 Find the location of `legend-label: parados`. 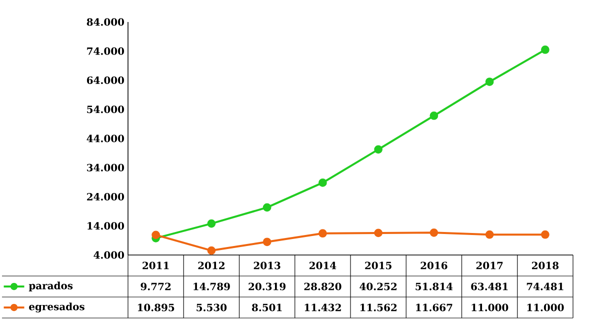

legend-label: parados is located at coordinates (50, 287).